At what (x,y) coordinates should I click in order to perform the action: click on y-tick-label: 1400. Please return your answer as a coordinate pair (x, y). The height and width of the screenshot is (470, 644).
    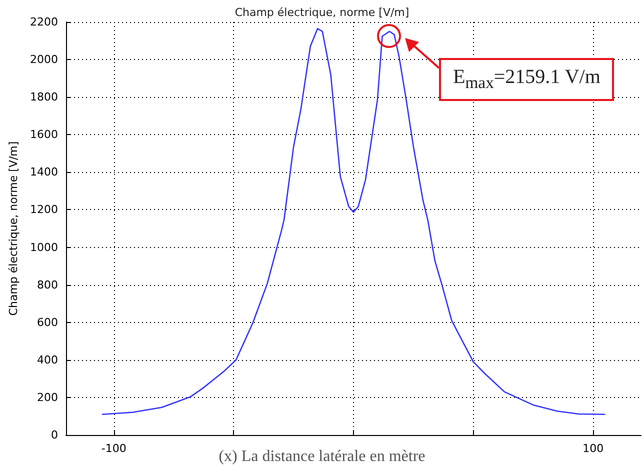
    Looking at the image, I should click on (44, 172).